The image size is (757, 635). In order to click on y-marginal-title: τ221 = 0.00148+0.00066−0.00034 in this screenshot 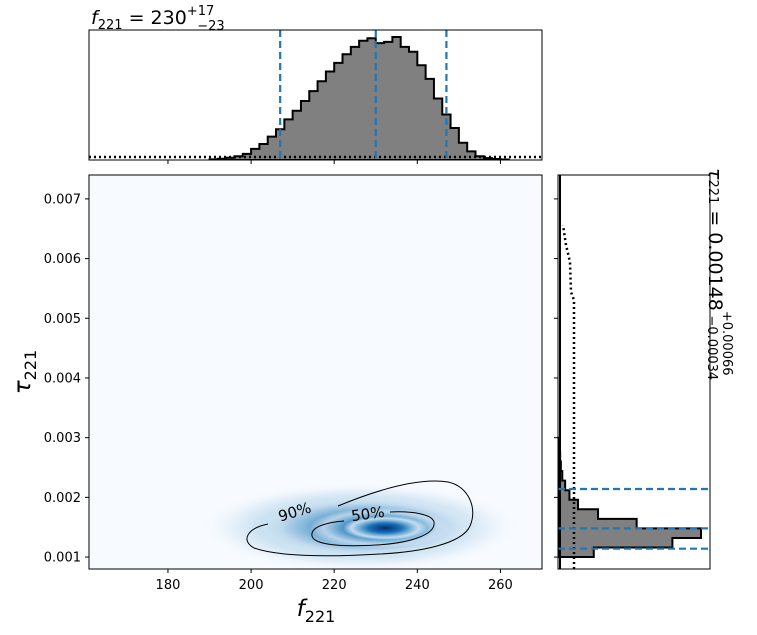, I will do `click(719, 274)`.